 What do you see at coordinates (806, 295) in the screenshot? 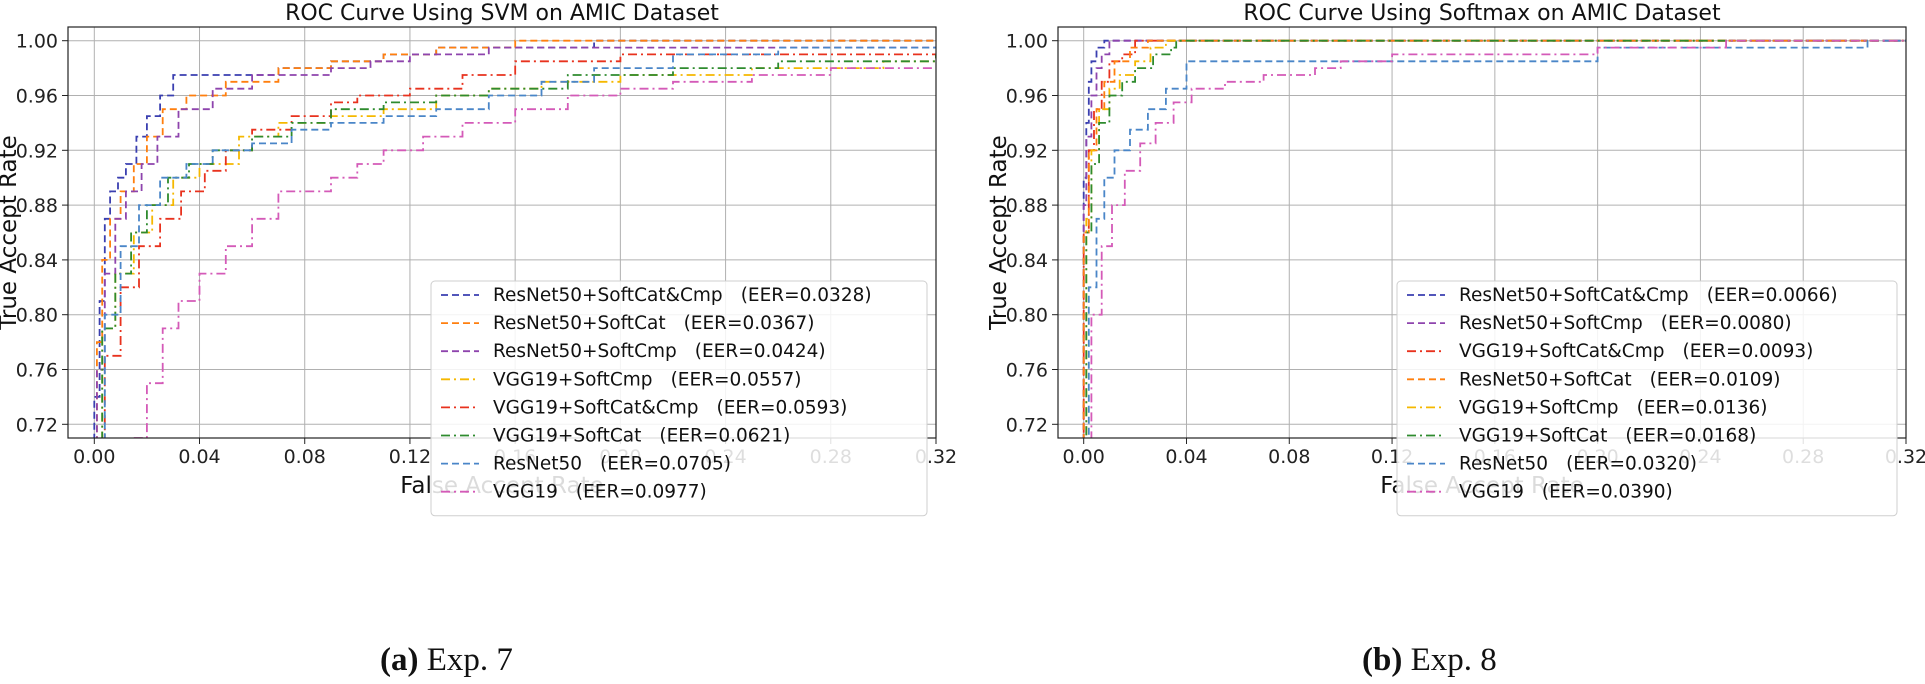
I see `legend-eer: (EER=0.0328)` at bounding box center [806, 295].